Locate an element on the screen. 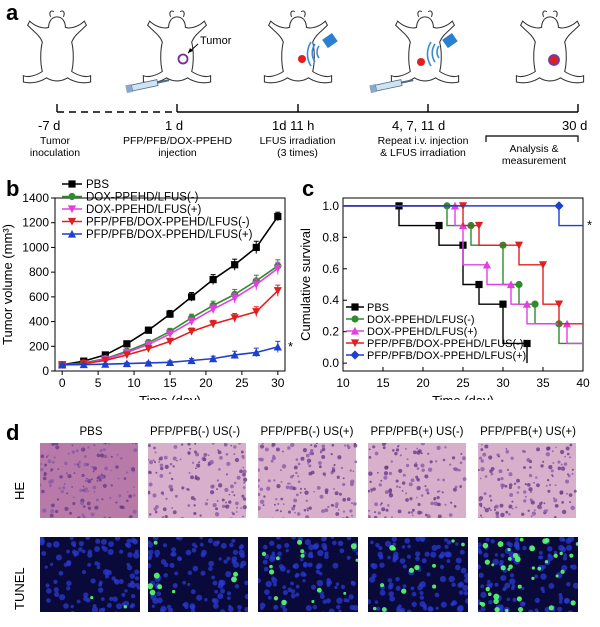 The width and height of the screenshot is (600, 627). survival-step is located at coordinates (435, 284).